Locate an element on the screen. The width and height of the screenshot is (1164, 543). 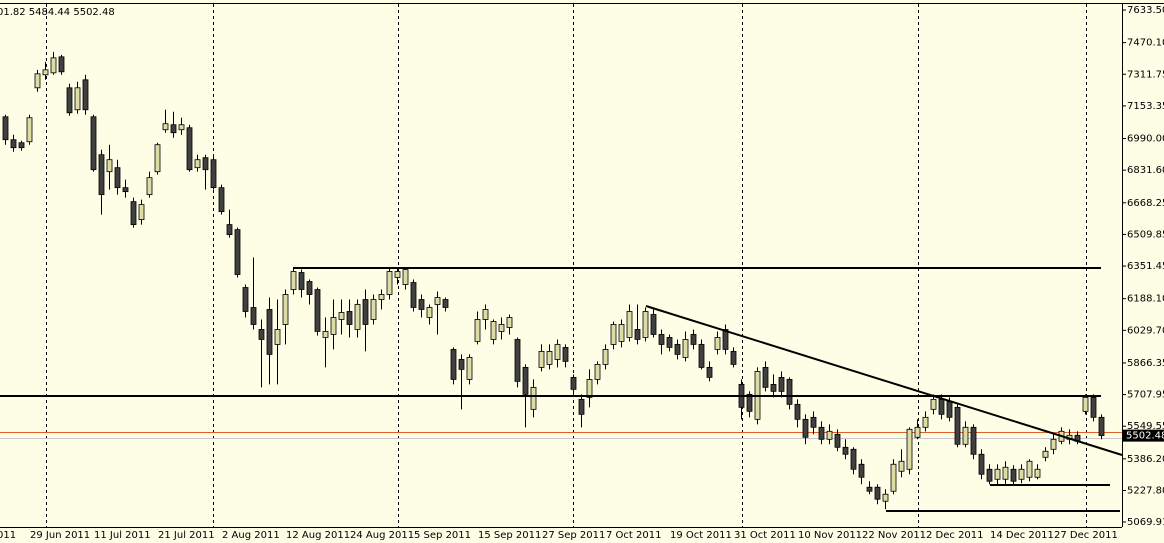
y-tick-label: 6668.25 is located at coordinates (1145, 203).